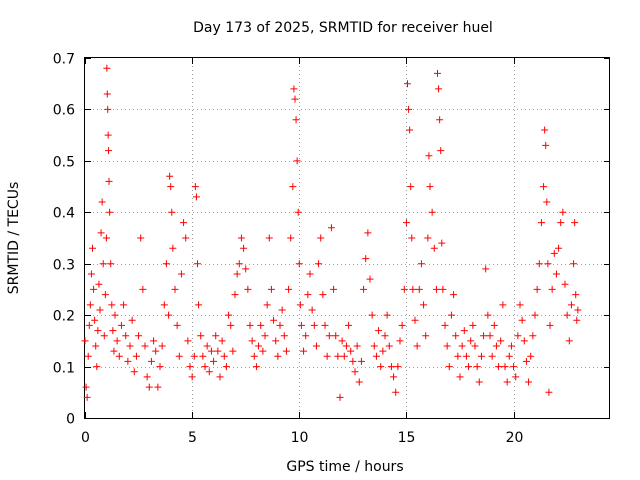  What do you see at coordinates (344, 467) in the screenshot?
I see `x-axis-label: GPS time / hours` at bounding box center [344, 467].